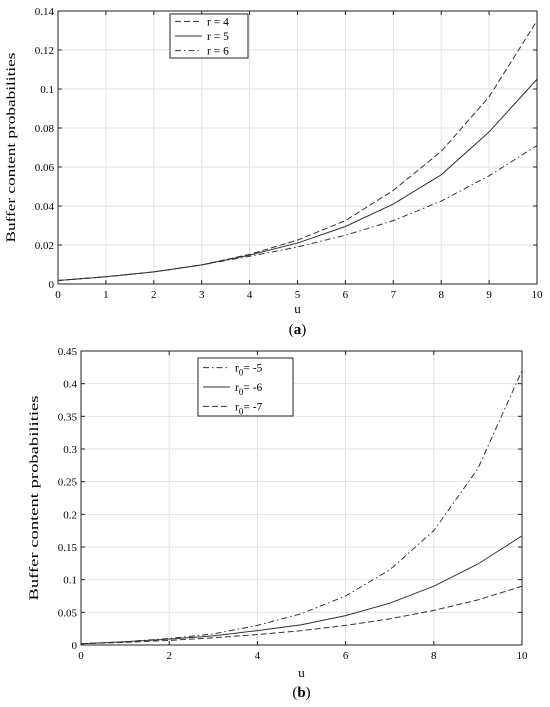  What do you see at coordinates (202, 295) in the screenshot?
I see `x-tick-label: 3` at bounding box center [202, 295].